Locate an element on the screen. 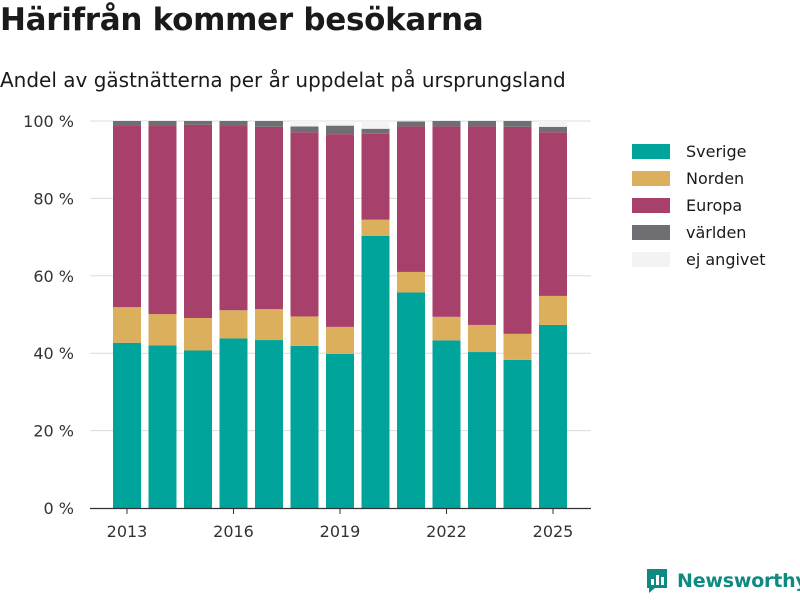 The width and height of the screenshot is (800, 600). y-tick-label: 20 % is located at coordinates (53, 431).